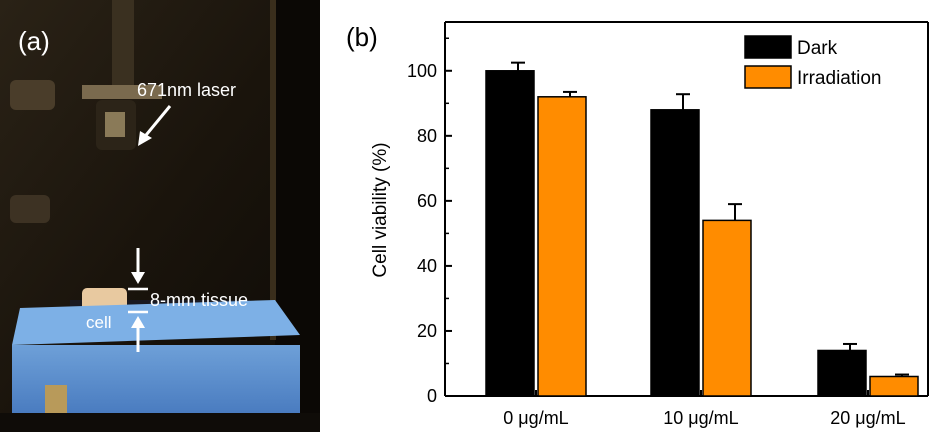  What do you see at coordinates (273, 170) in the screenshot?
I see `enclosure-edge` at bounding box center [273, 170].